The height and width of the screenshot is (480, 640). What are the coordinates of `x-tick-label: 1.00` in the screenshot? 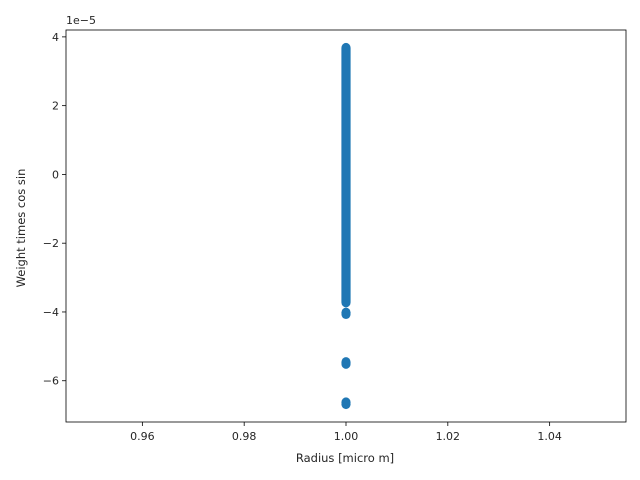 It's located at (346, 436).